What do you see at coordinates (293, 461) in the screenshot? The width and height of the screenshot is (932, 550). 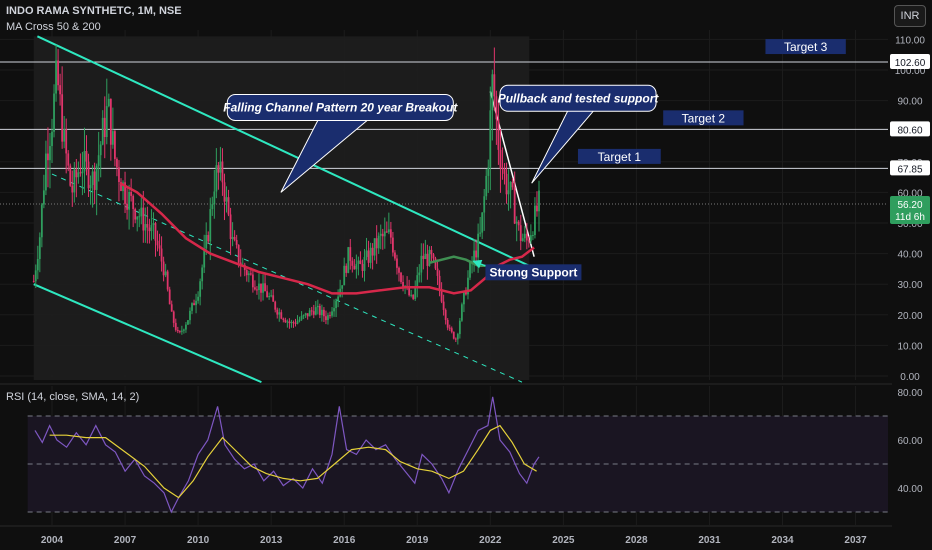 I see `rsi-ma-line` at bounding box center [293, 461].